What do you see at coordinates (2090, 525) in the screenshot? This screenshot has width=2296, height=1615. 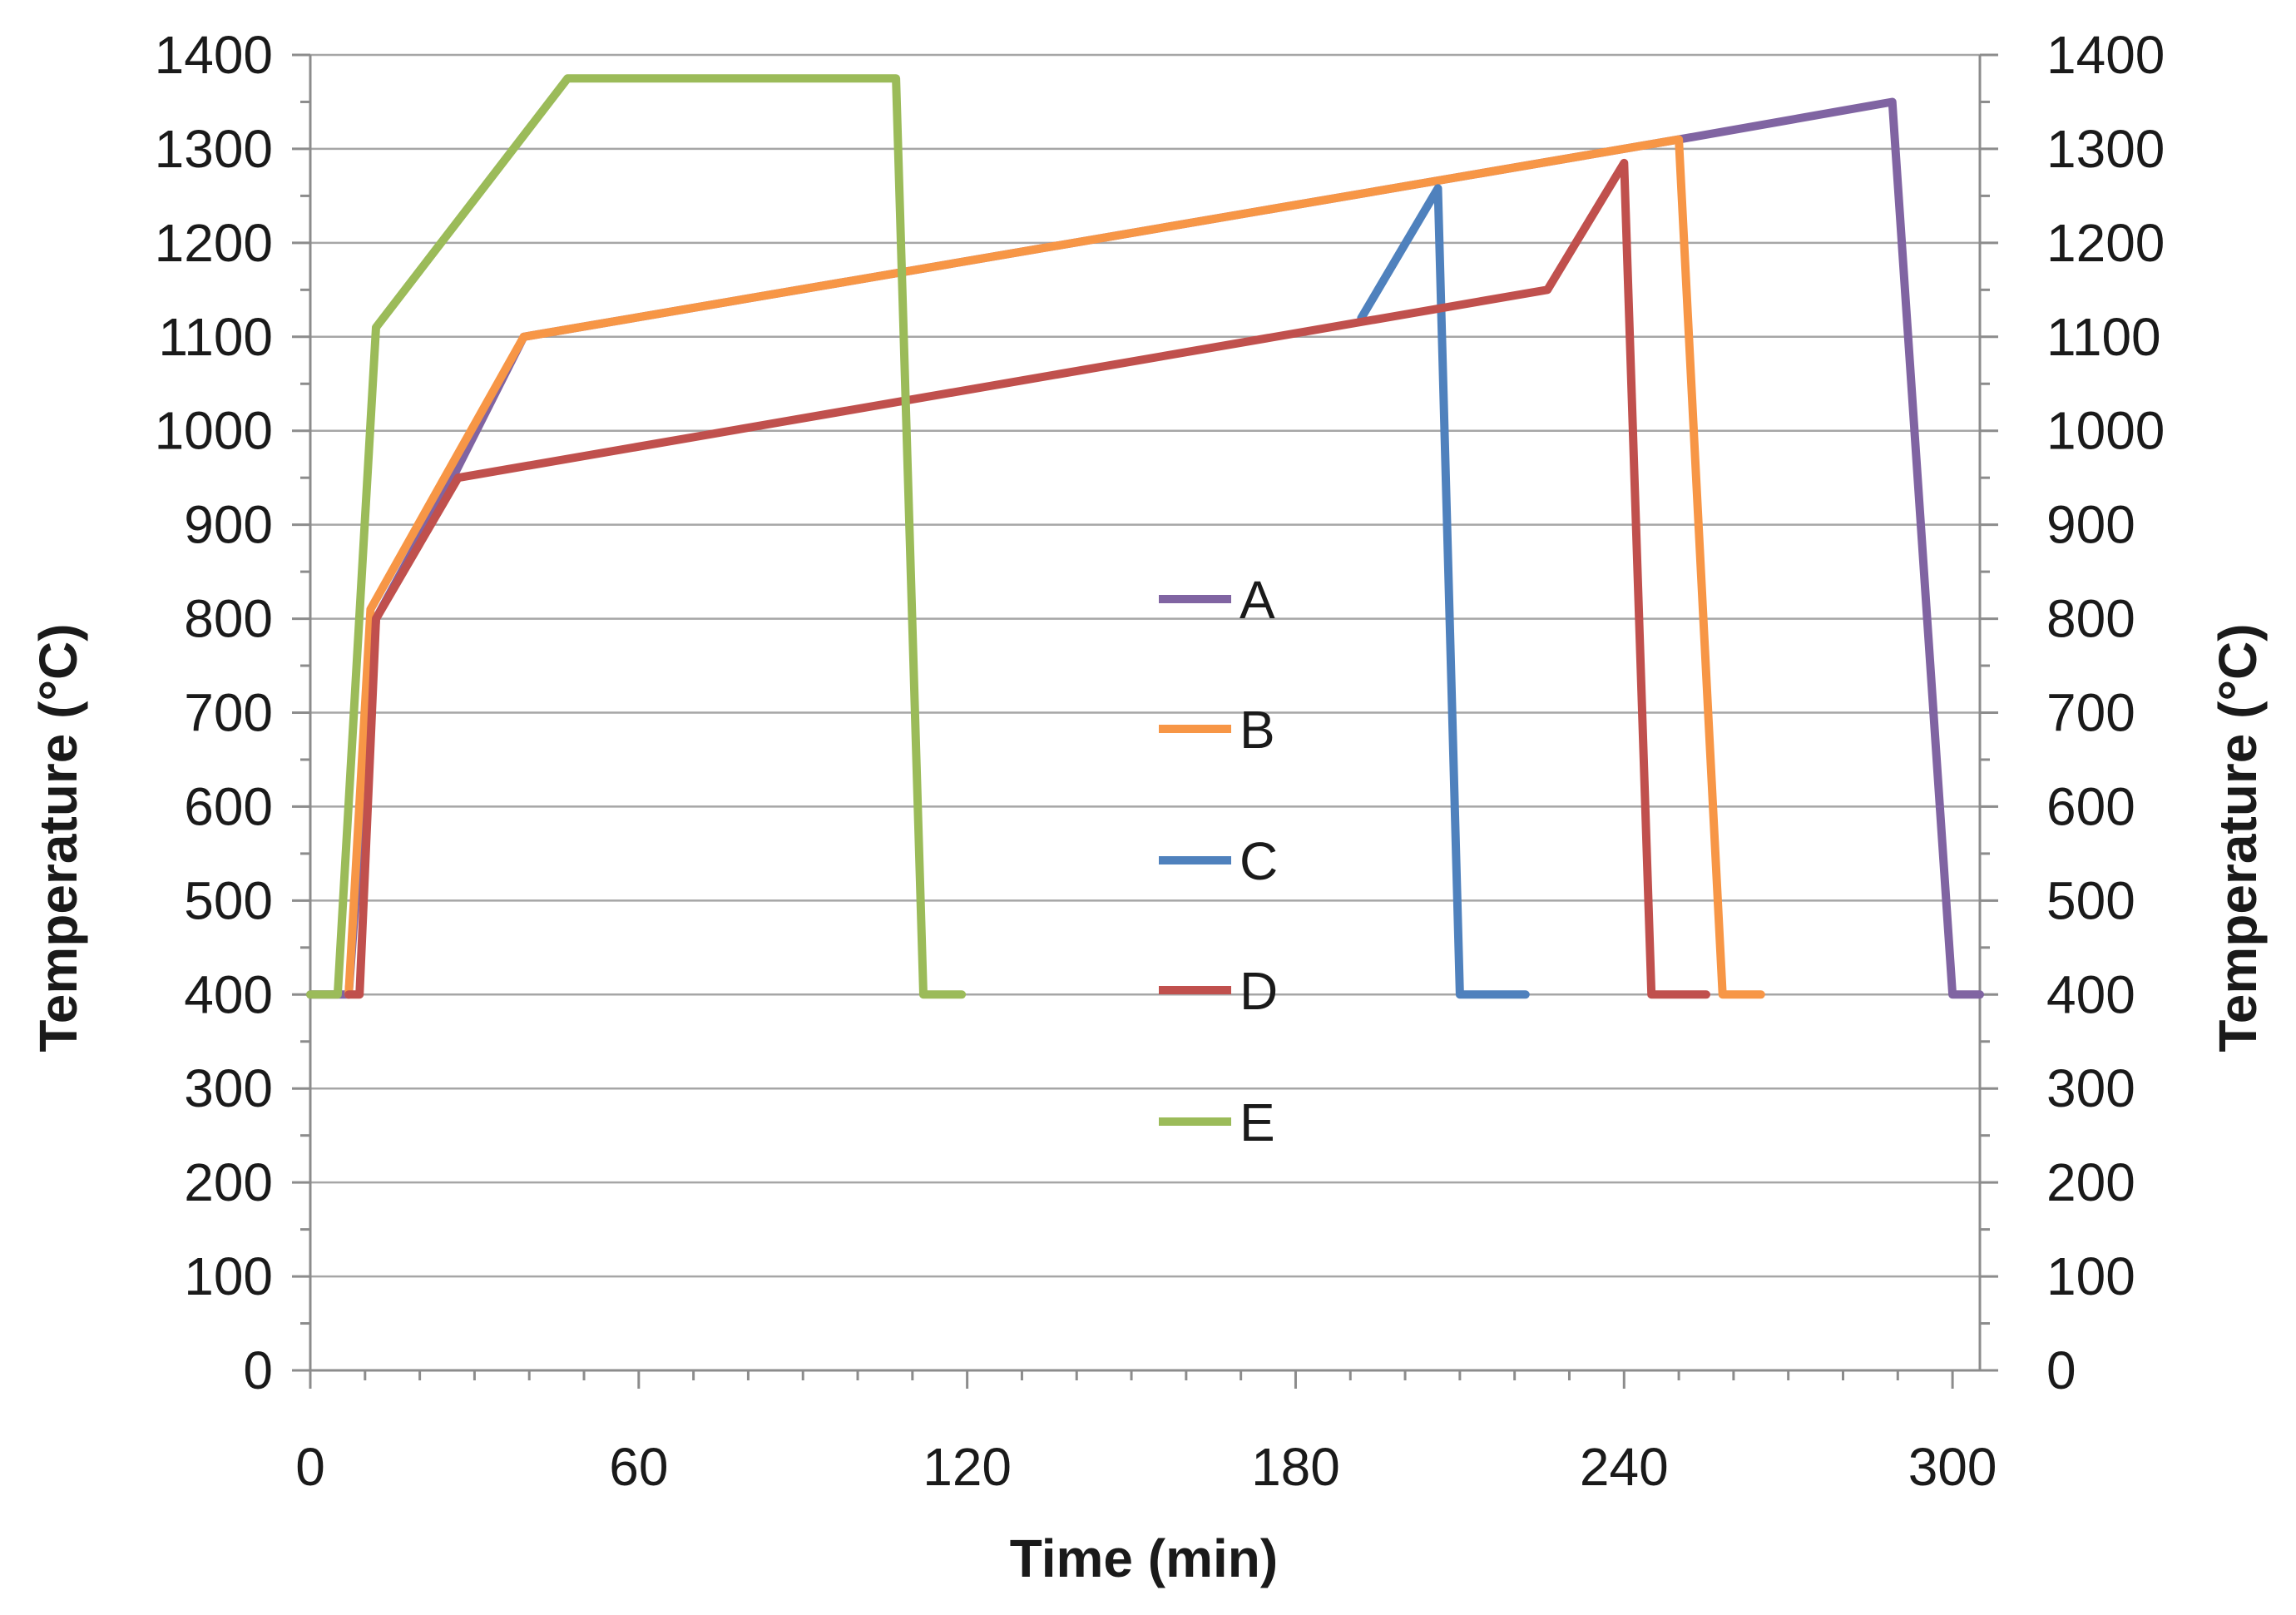 I see `y-tick-label-right-900: 900` at bounding box center [2090, 525].